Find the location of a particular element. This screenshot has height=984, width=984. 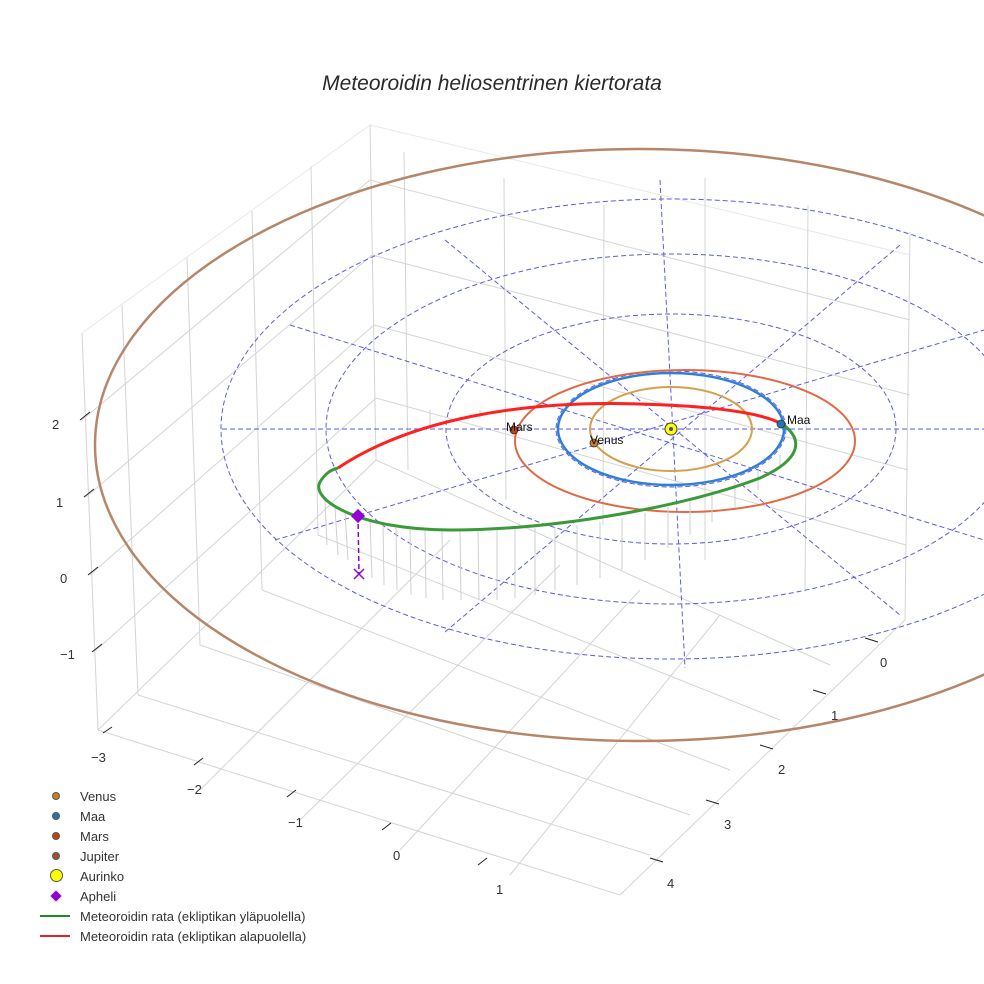

sun-center-icon is located at coordinates (671, 429).